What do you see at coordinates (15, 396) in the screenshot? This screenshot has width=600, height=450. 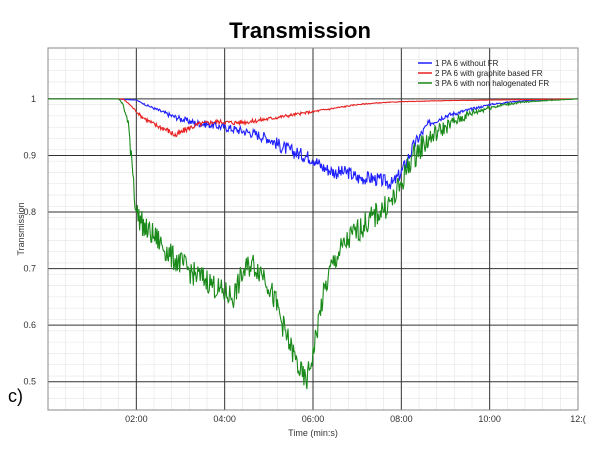 I see `panel-label: c)` at bounding box center [15, 396].